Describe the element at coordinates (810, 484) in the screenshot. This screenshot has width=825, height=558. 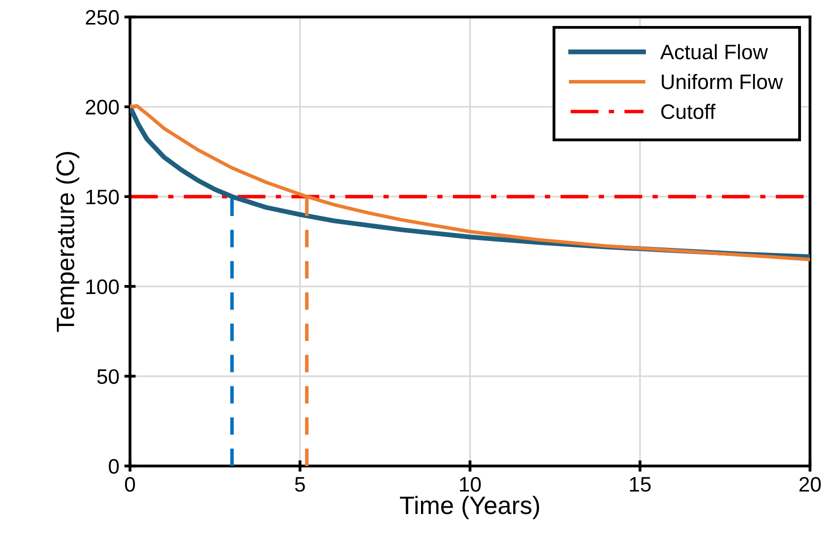
I see `x-tick-label: 20` at that location.